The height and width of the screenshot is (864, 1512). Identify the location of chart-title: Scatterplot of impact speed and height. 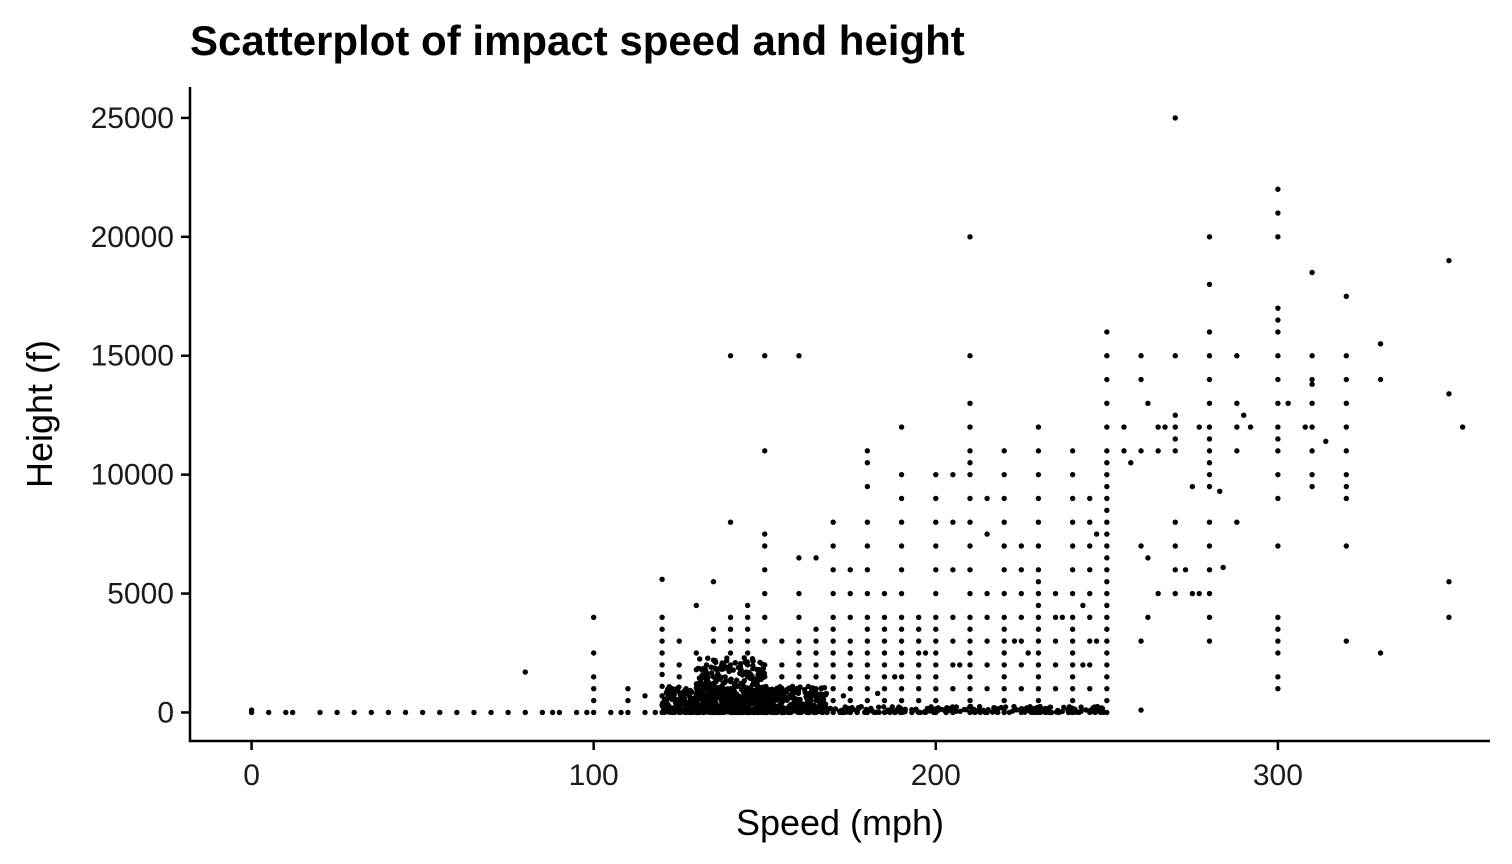
(577, 40).